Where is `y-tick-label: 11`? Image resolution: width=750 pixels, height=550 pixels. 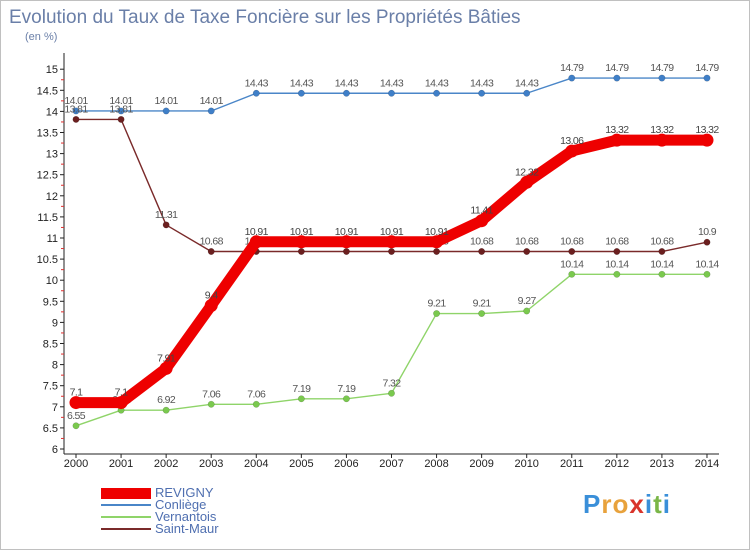 y-tick-label: 11 is located at coordinates (52, 239).